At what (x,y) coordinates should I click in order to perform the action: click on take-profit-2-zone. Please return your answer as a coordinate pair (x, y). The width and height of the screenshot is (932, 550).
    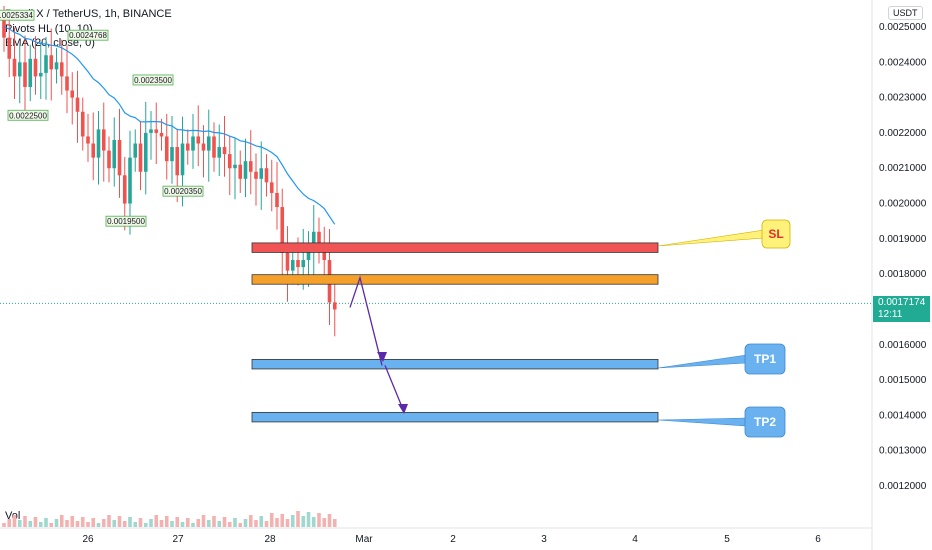
    Looking at the image, I should click on (455, 417).